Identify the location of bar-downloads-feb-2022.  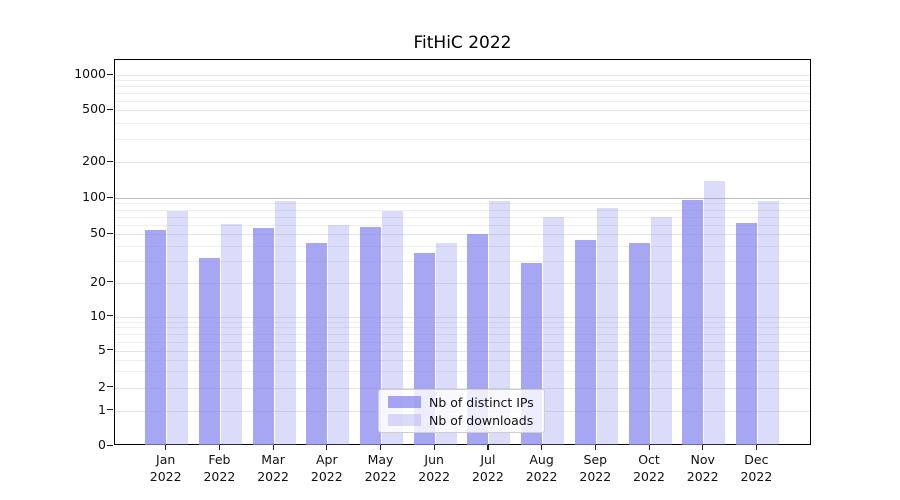
(231, 334).